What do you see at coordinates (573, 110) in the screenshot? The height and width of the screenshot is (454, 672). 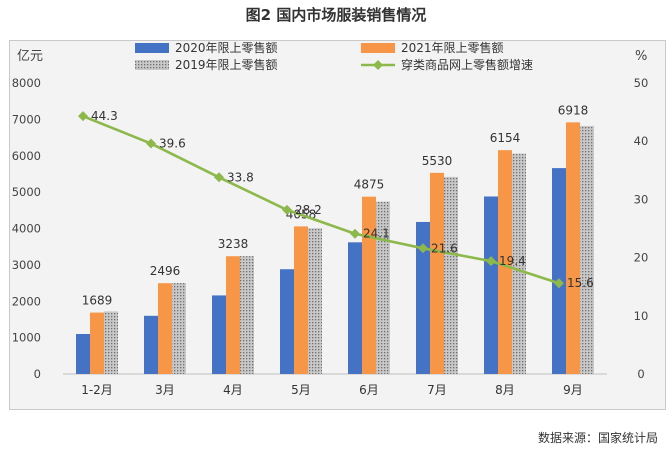 I see `bar-data-label: 6918` at bounding box center [573, 110].